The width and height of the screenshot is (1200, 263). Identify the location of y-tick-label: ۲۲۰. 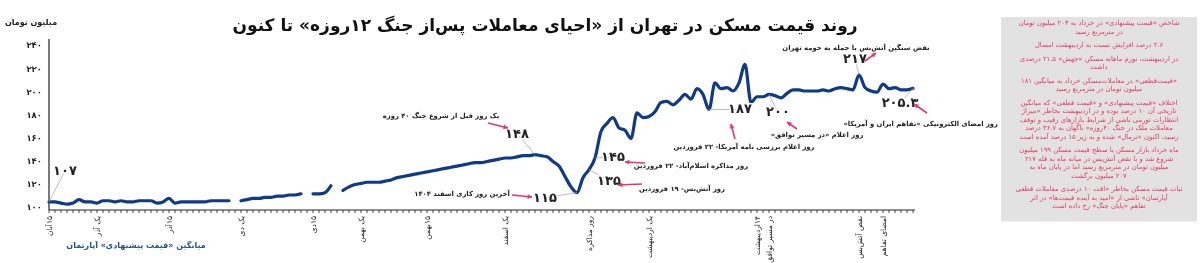
(34, 68).